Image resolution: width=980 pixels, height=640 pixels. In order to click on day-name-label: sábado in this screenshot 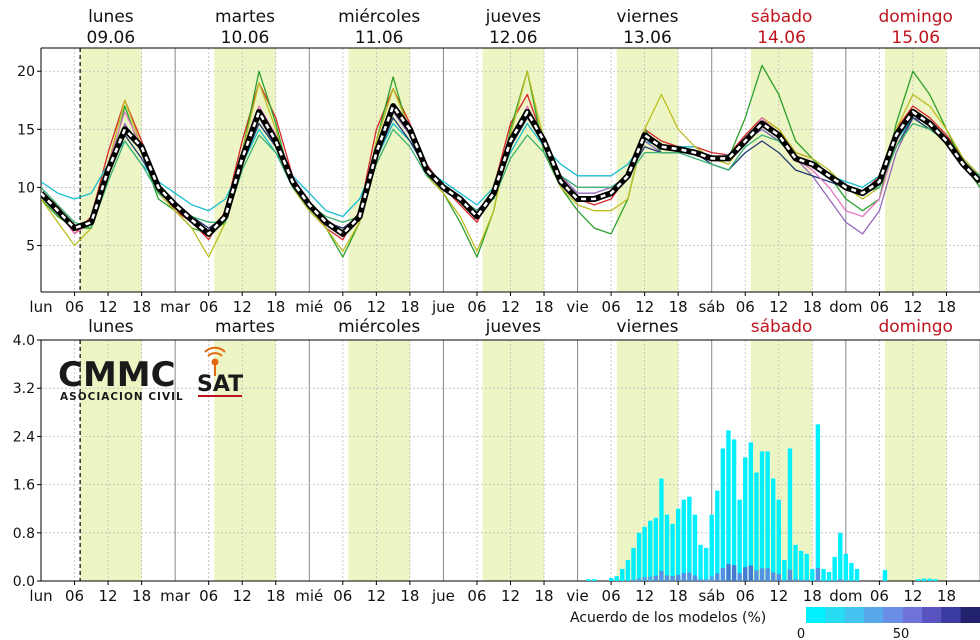, I will do `click(782, 327)`.